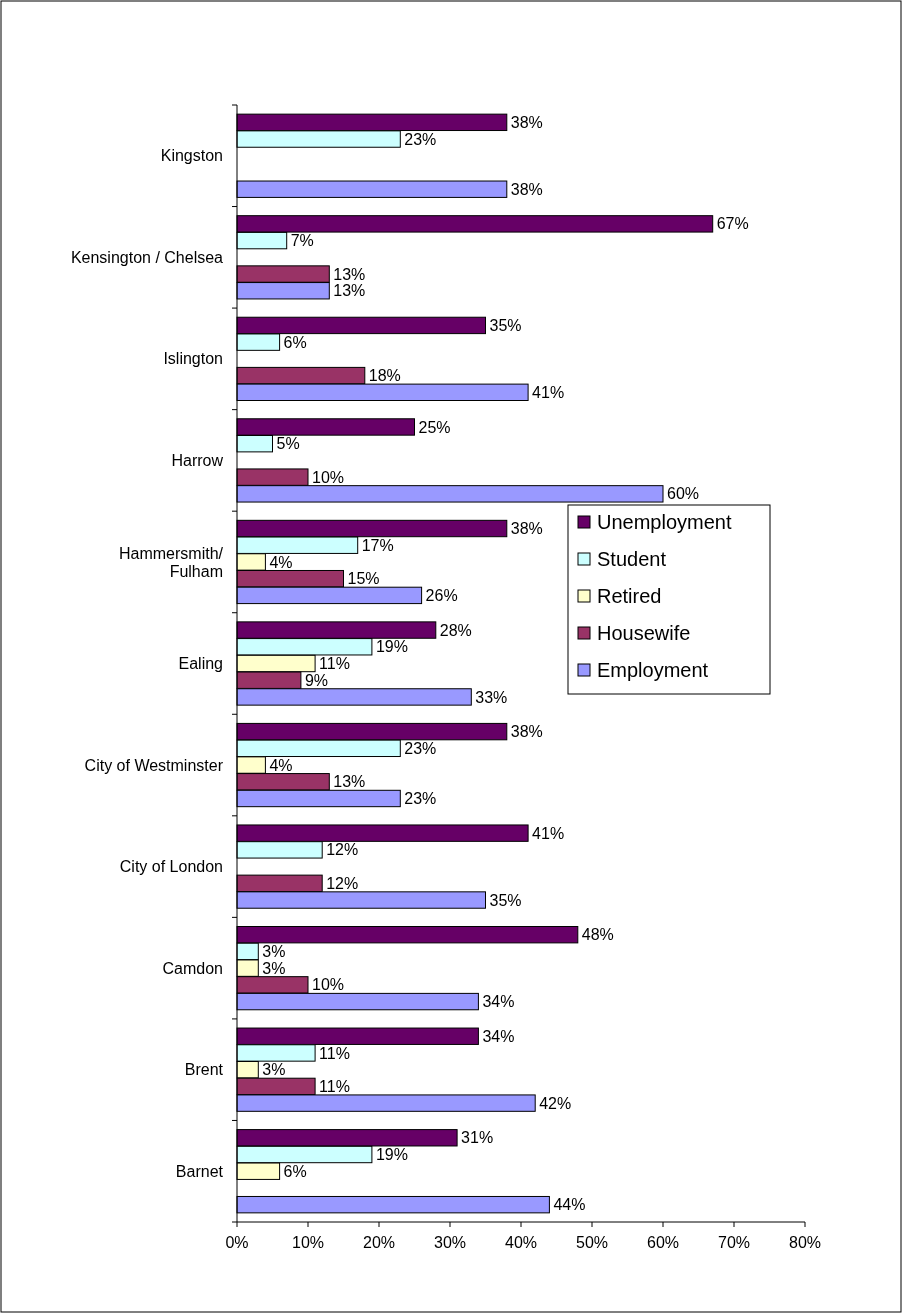 The height and width of the screenshot is (1314, 903). I want to click on y-tick-label: Hammersmith/ Fulham, so click(171, 562).